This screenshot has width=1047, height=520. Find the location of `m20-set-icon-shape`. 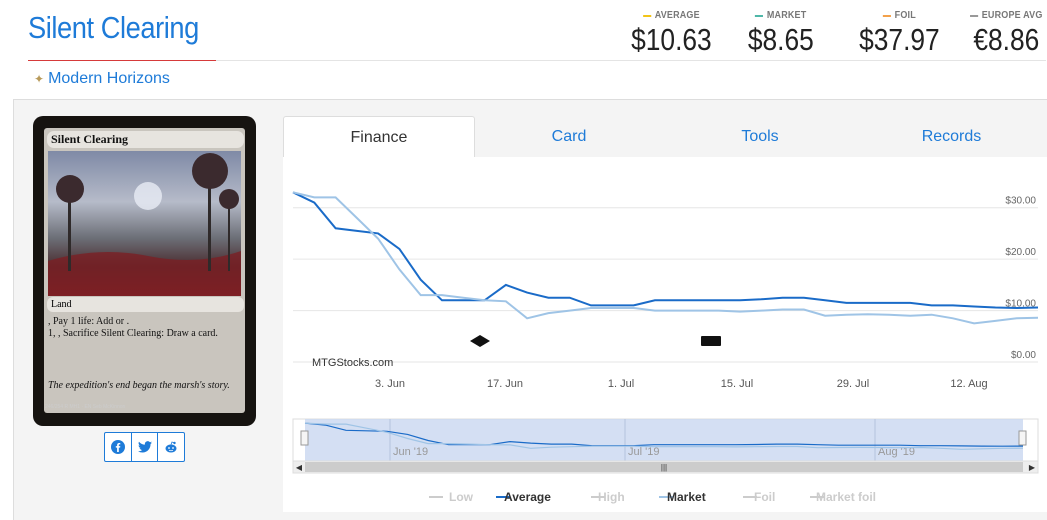

m20-set-icon-shape is located at coordinates (711, 341).